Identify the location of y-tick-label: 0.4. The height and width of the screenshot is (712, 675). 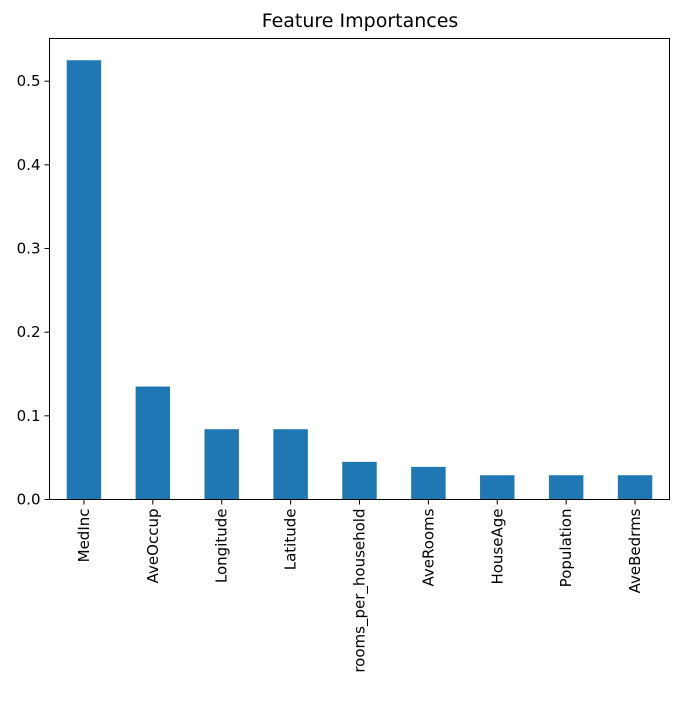
(29, 165).